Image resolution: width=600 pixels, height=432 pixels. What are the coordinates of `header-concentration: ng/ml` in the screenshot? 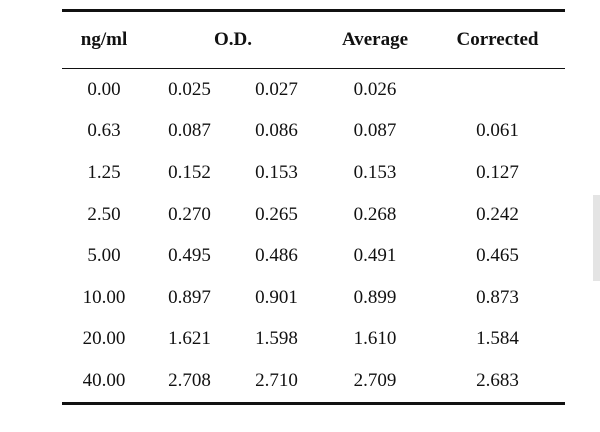 It's located at (104, 39).